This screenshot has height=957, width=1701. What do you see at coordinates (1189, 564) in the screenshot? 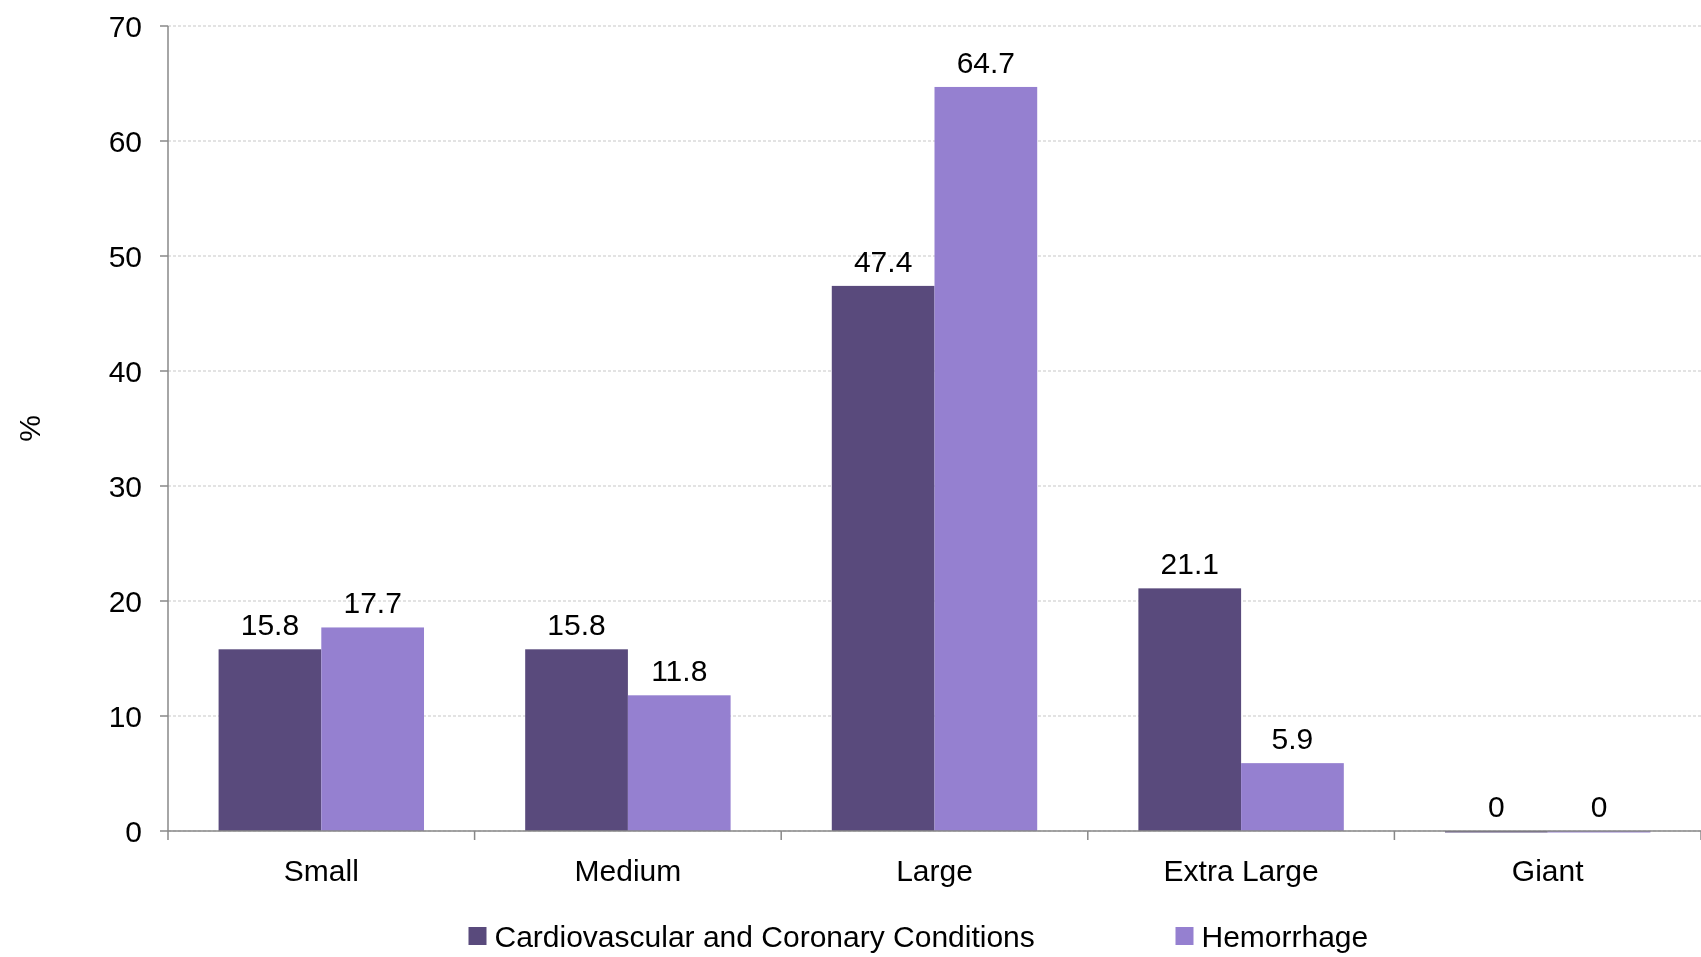
I see `data-label: 21.1` at bounding box center [1189, 564].